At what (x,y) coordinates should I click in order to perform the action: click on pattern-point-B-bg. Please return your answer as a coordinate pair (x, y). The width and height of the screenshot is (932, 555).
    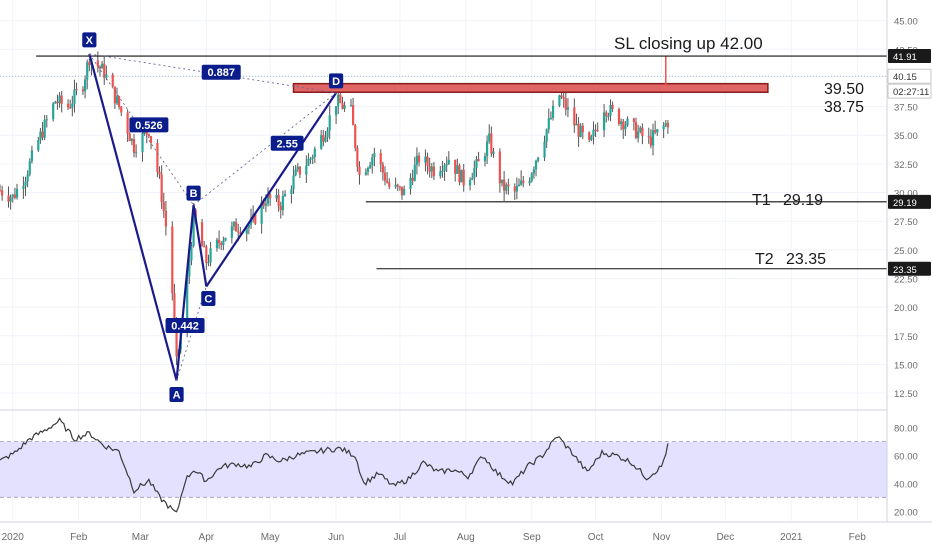
    Looking at the image, I should click on (193, 193).